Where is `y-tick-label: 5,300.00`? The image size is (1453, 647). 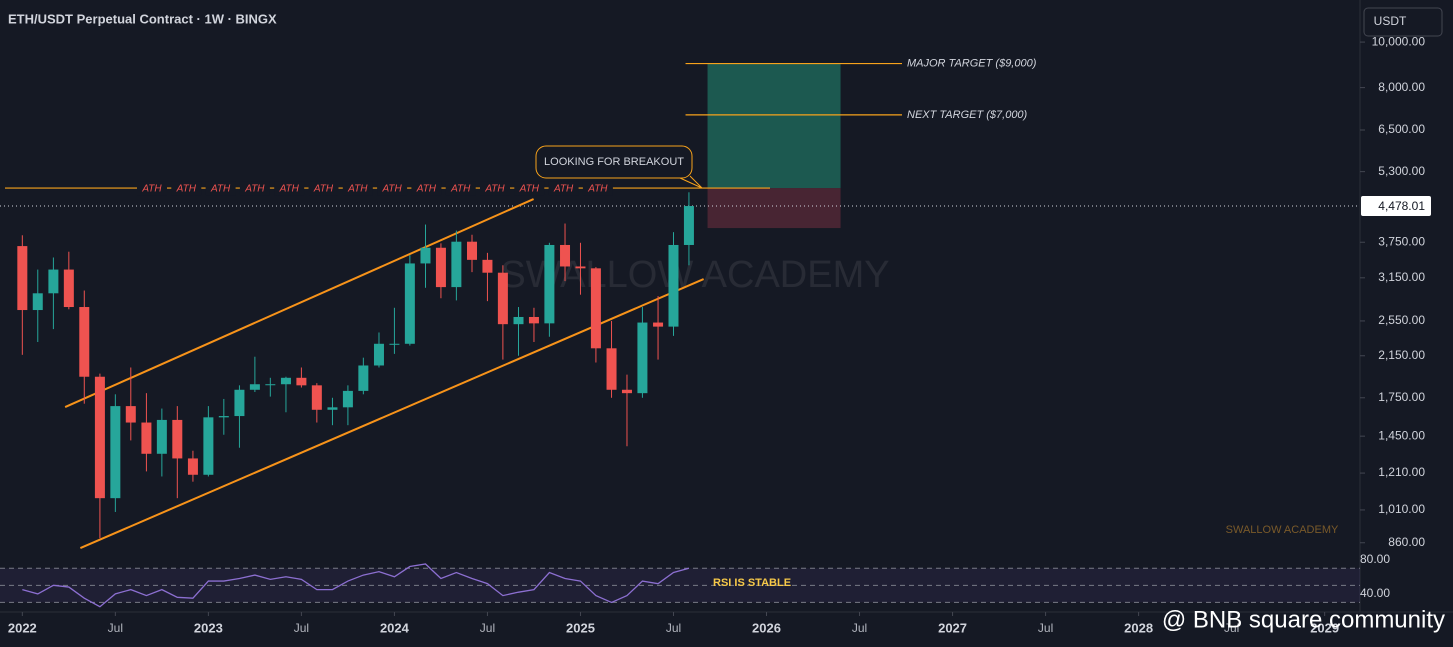
y-tick-label: 5,300.00 is located at coordinates (1401, 171).